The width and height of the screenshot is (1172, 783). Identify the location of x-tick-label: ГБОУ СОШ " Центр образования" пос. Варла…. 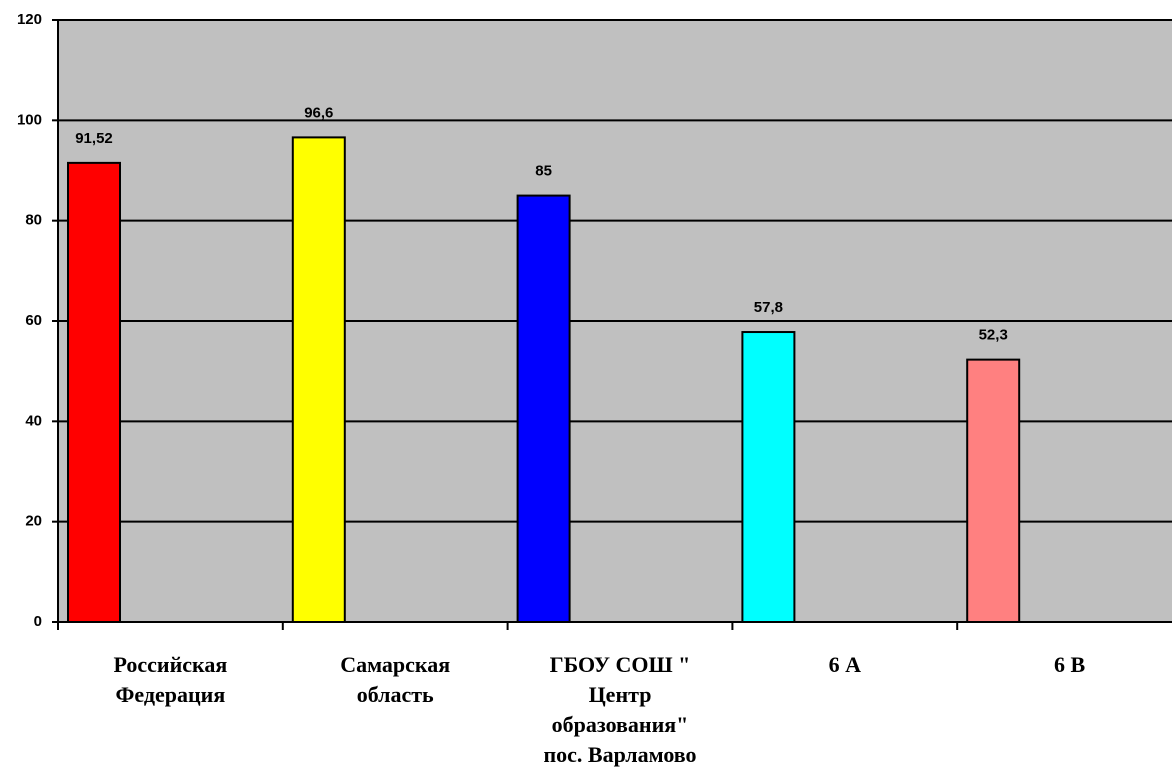
(620, 709).